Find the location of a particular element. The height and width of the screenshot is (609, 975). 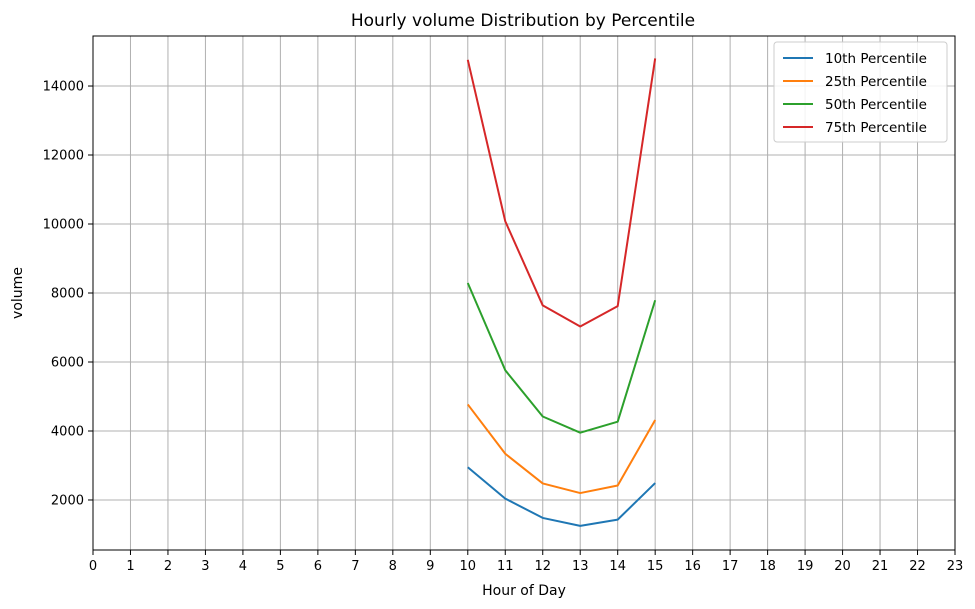

x-tick-label: 2 is located at coordinates (168, 566).